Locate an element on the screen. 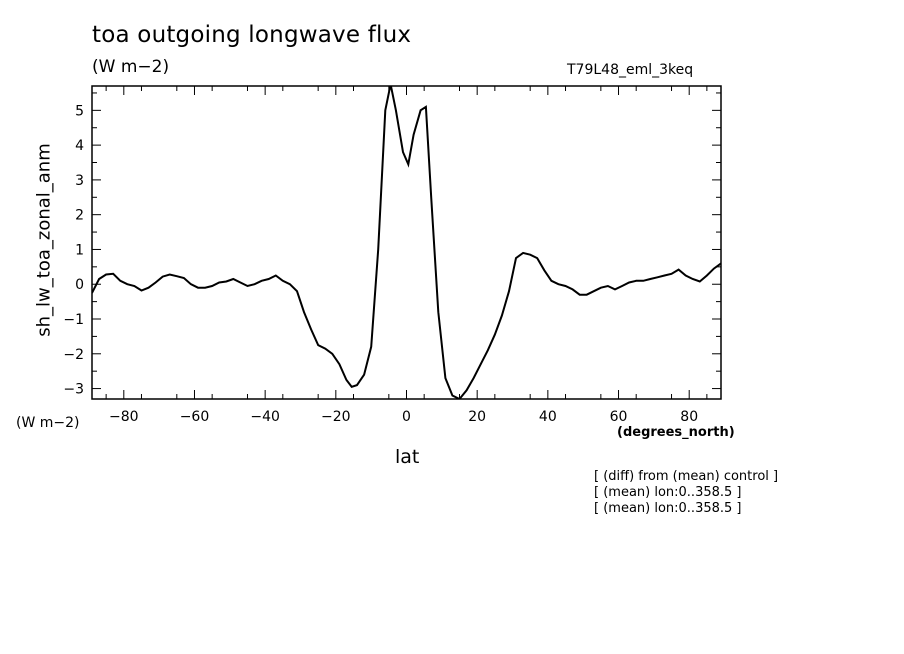 The width and height of the screenshot is (904, 654). x-tick-label: 40 is located at coordinates (548, 417).